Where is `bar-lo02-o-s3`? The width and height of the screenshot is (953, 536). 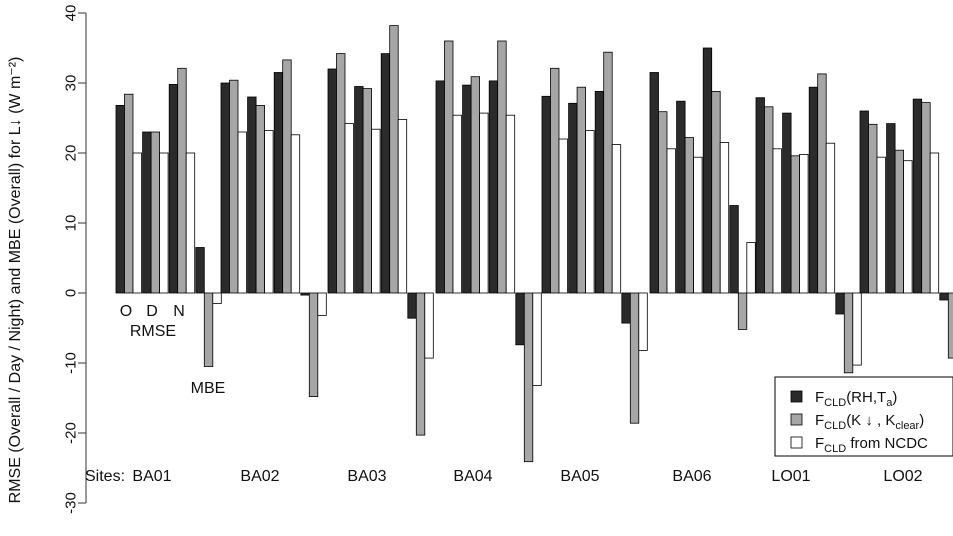 bar-lo02-o-s3 is located at coordinates (881, 225).